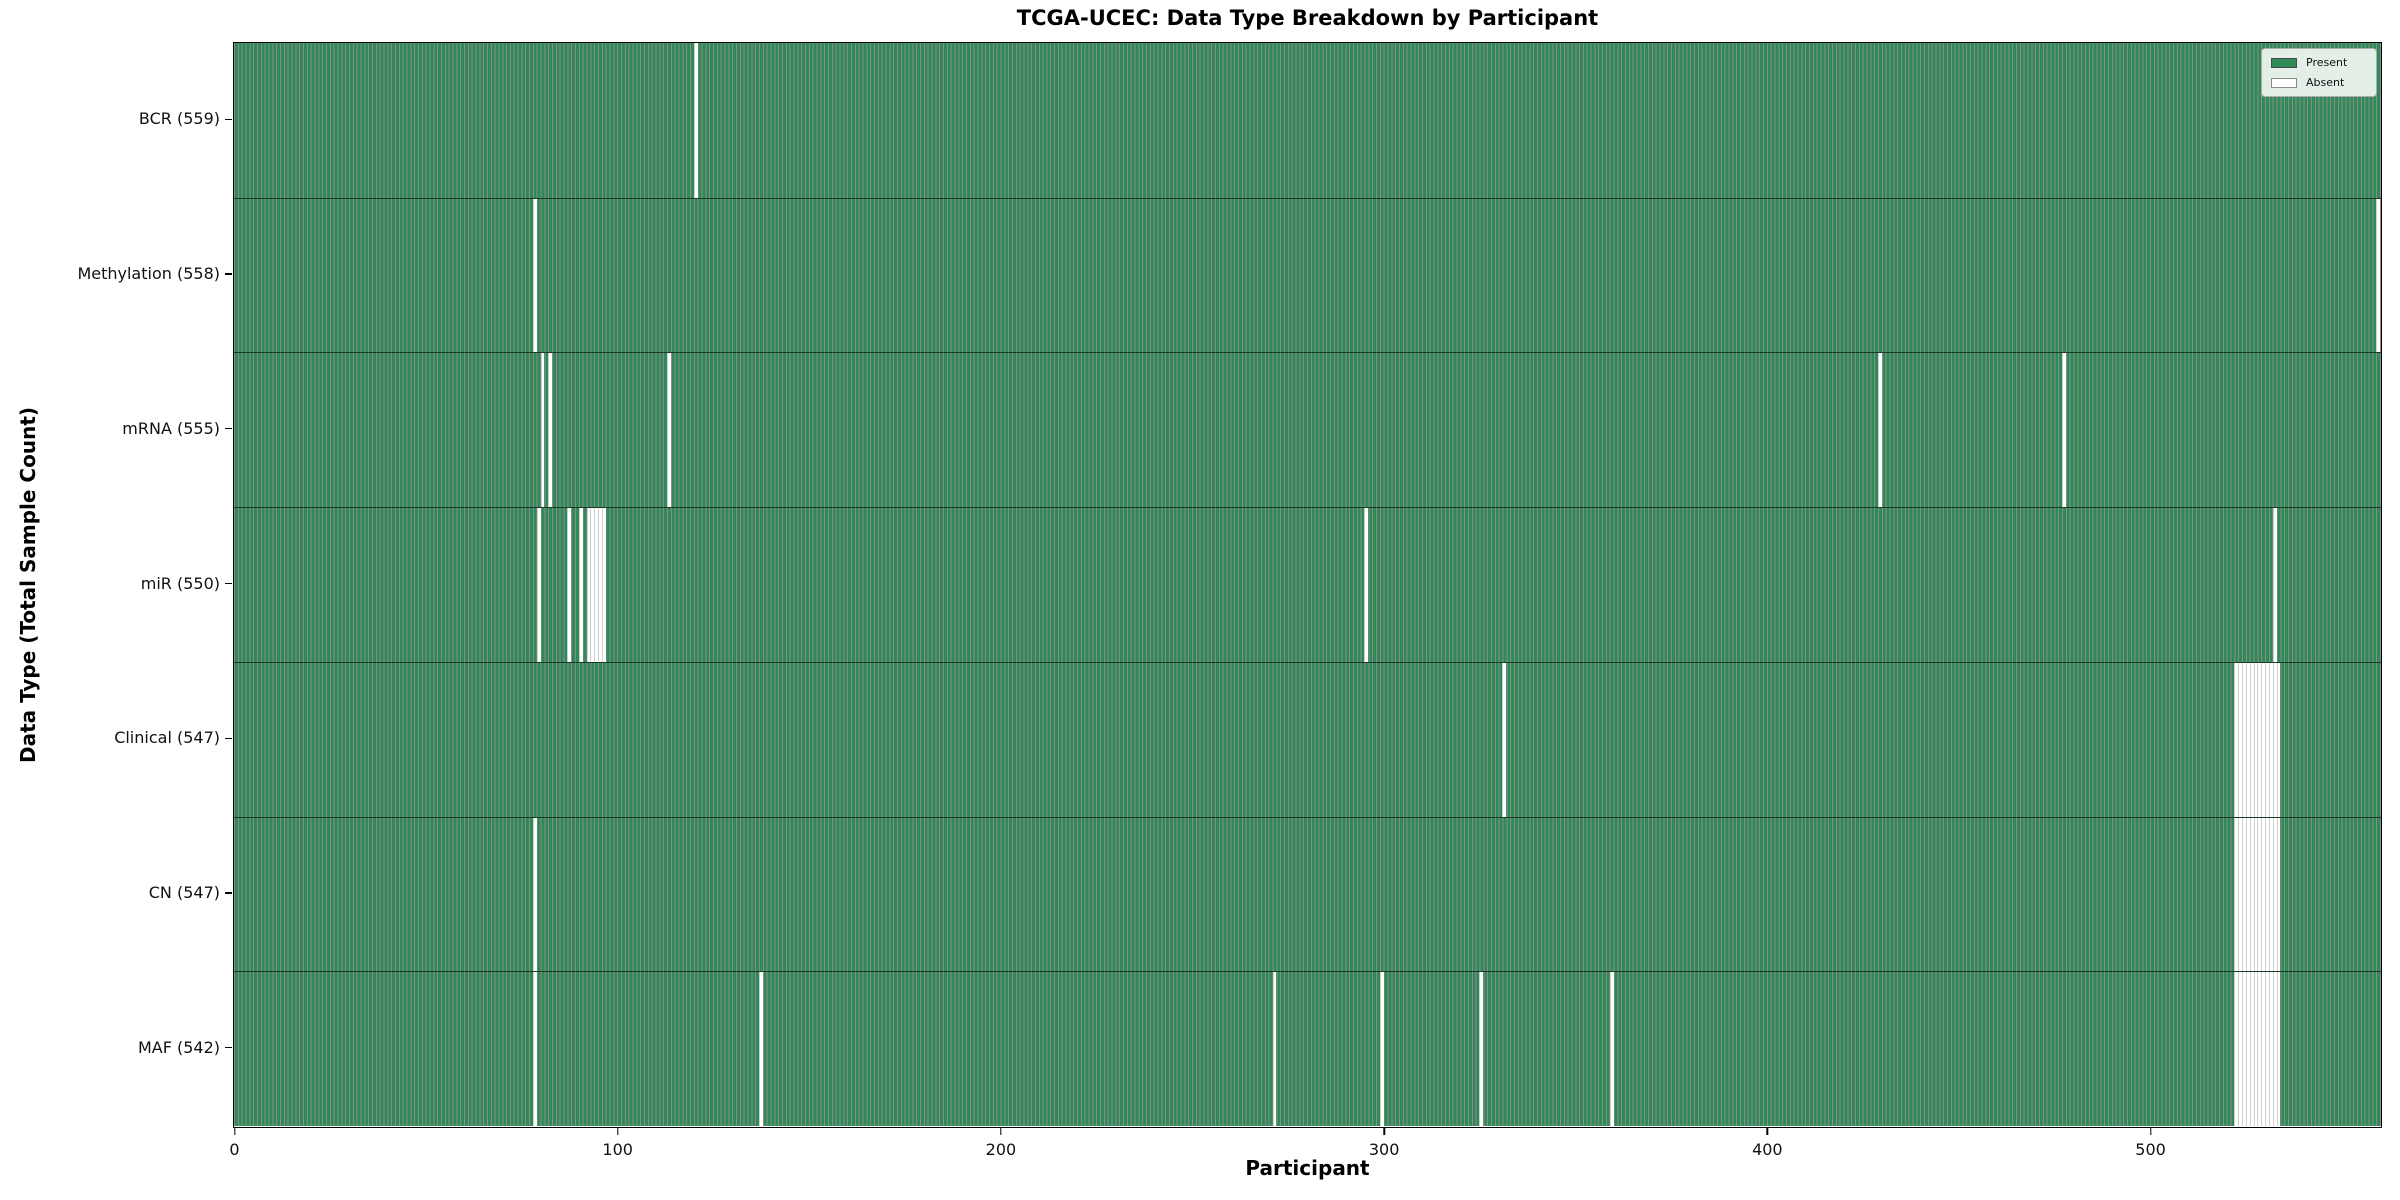  I want to click on y-tick-label: CN (547), so click(184, 892).